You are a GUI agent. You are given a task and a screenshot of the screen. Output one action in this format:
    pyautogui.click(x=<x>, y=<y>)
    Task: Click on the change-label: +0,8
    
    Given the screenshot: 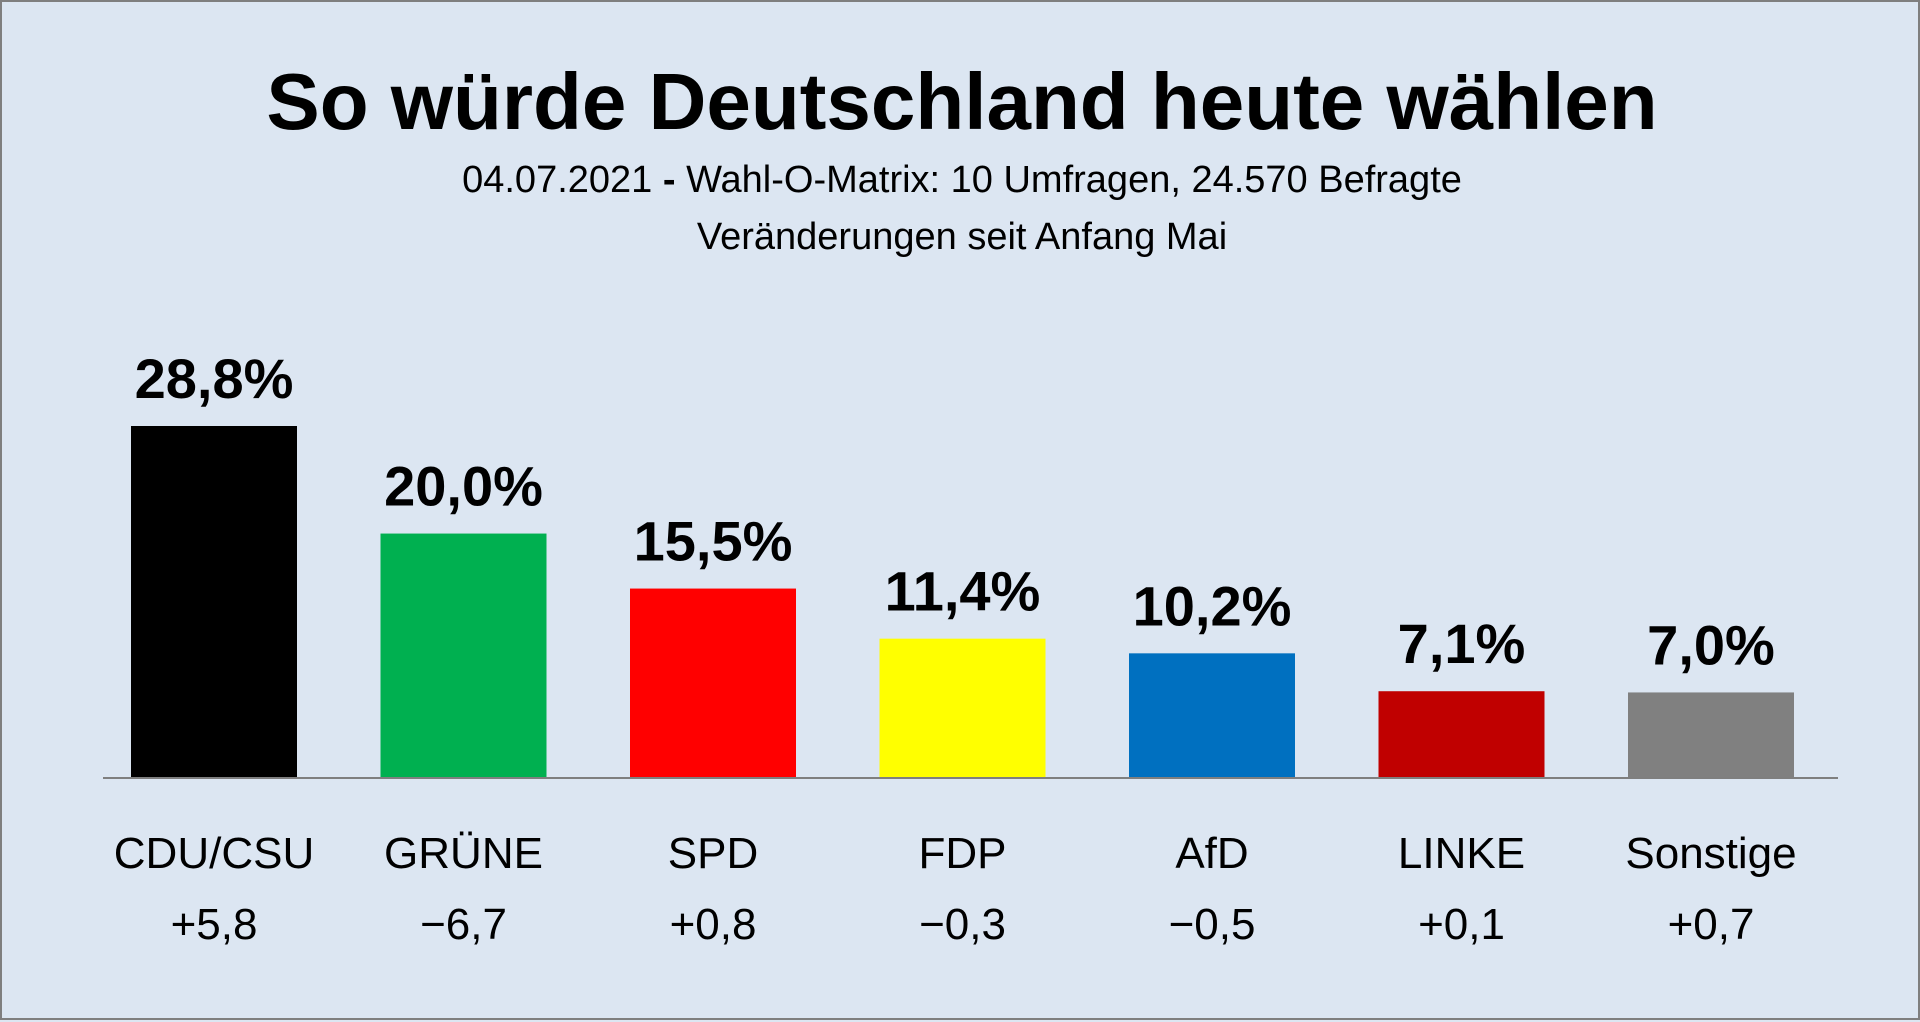 What is the action you would take?
    pyautogui.click(x=713, y=924)
    